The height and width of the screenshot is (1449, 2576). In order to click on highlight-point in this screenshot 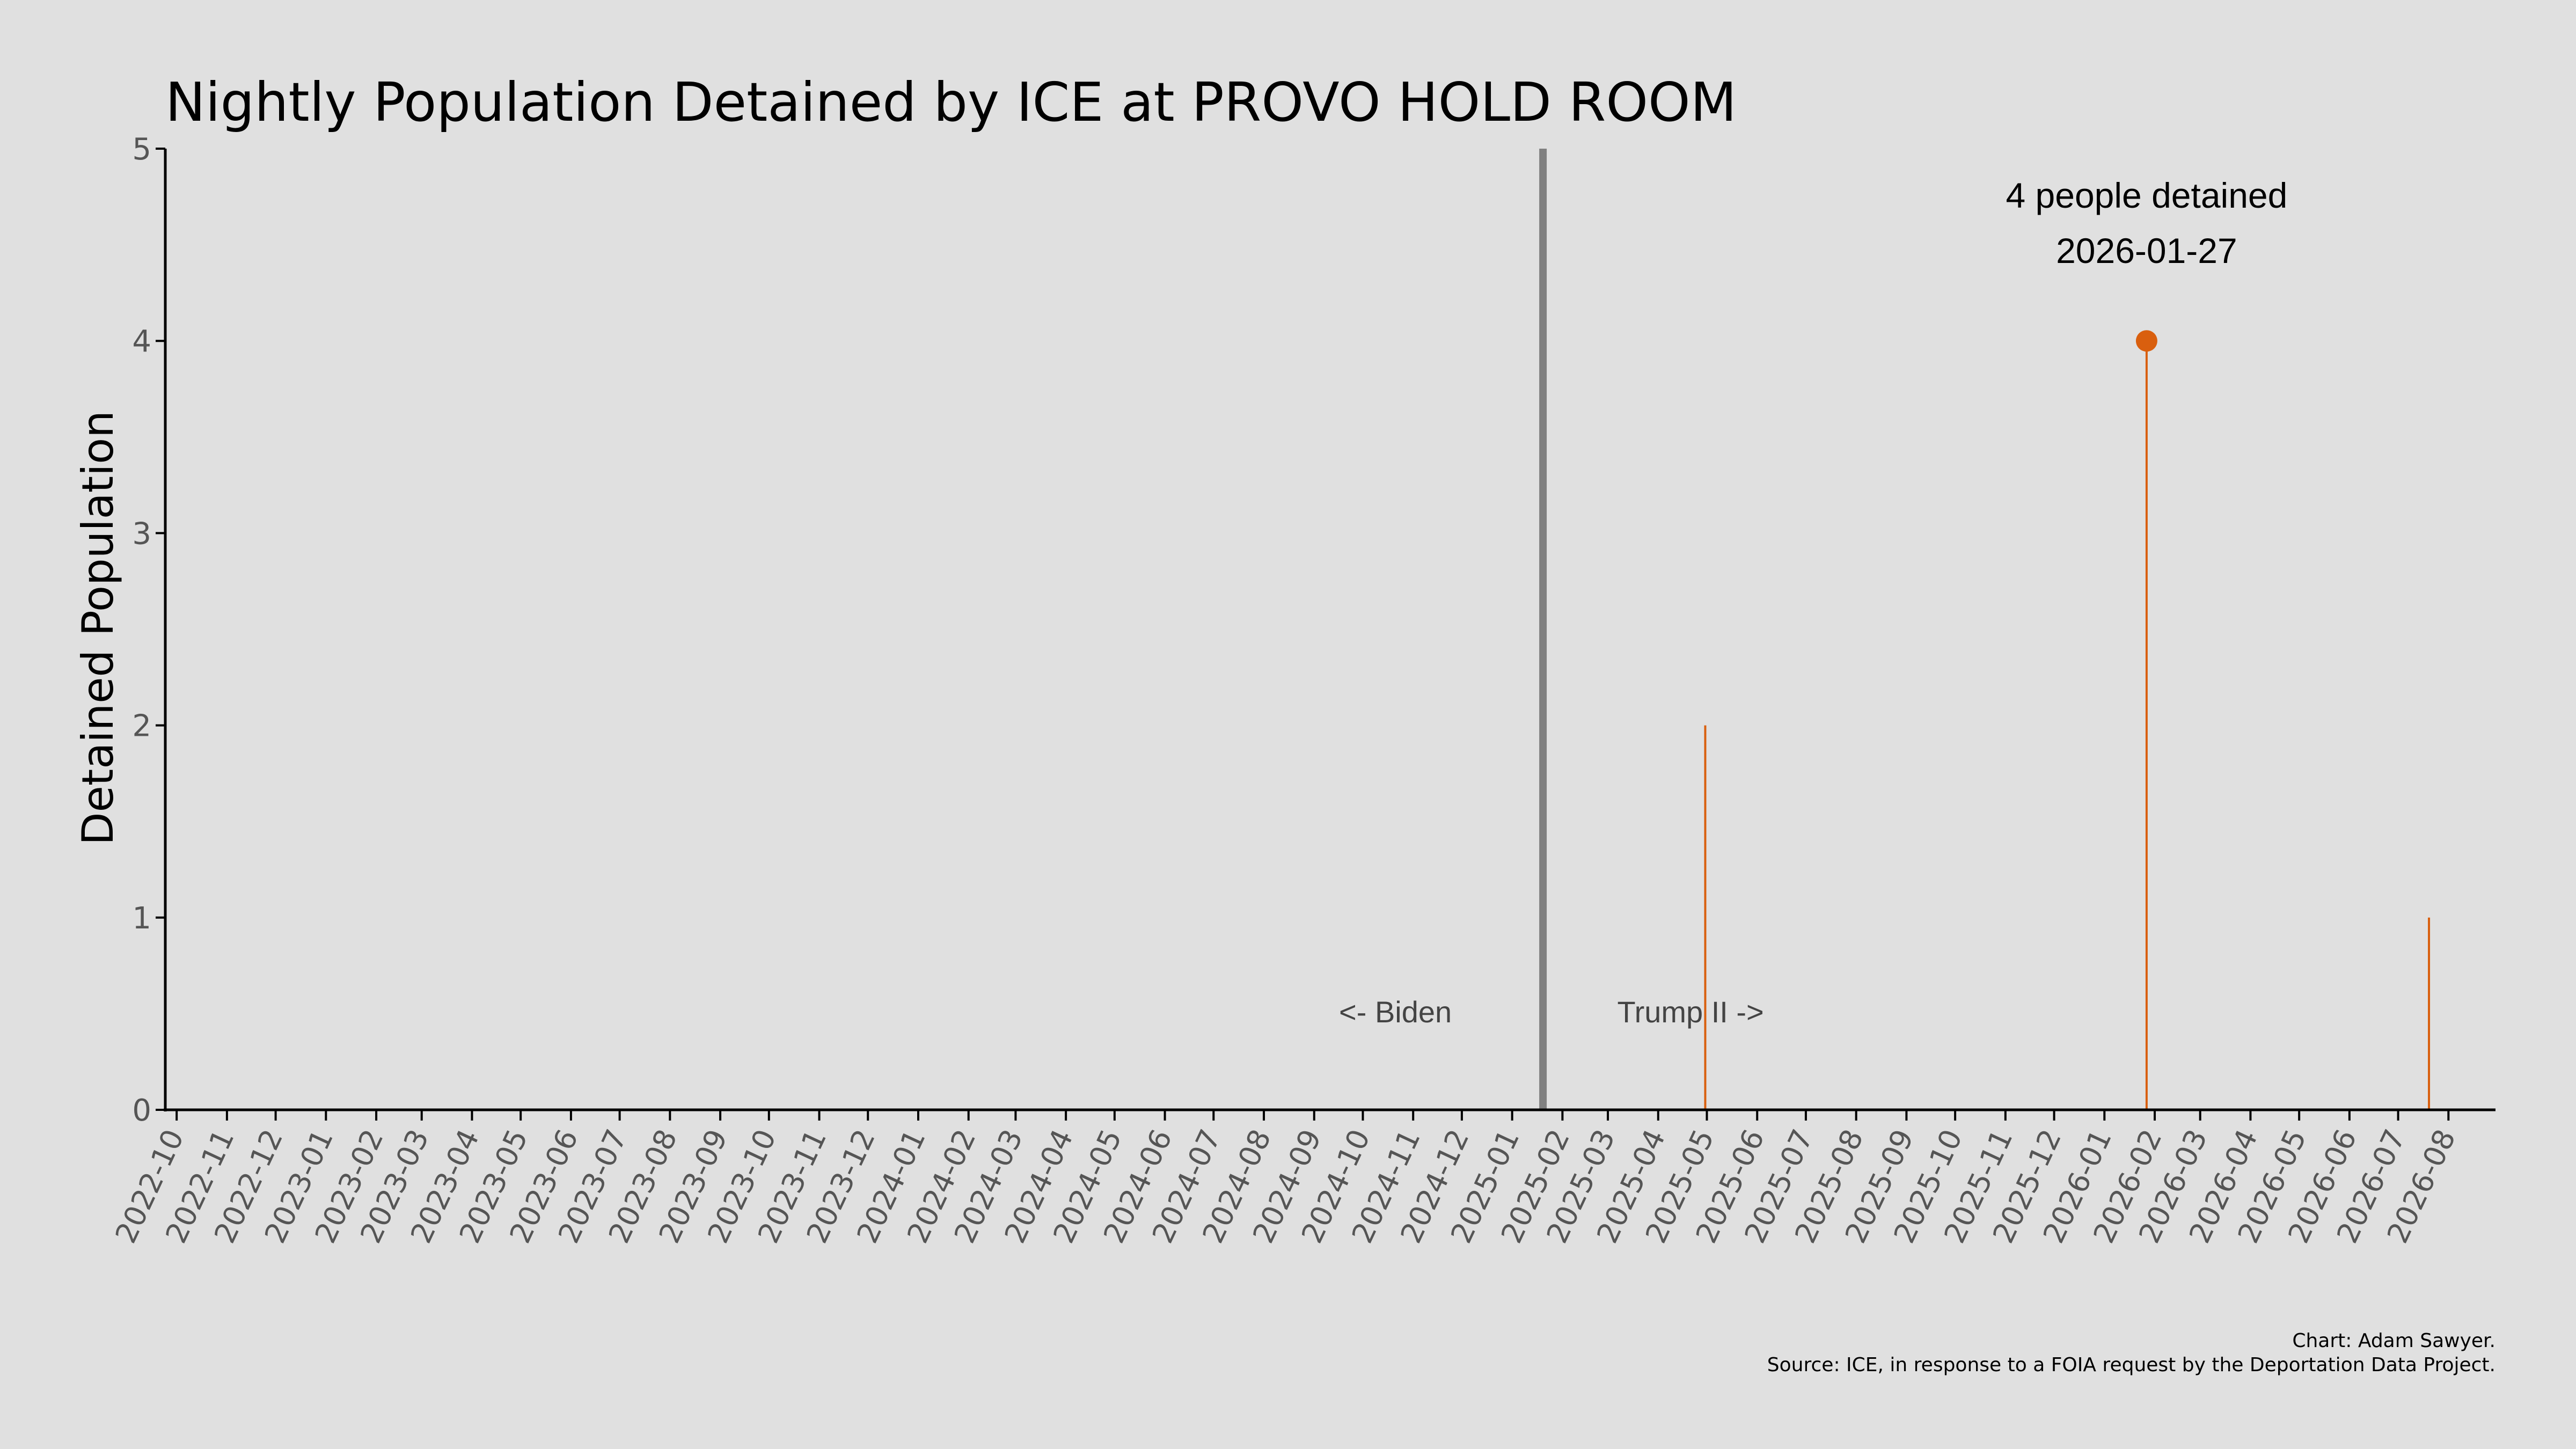, I will do `click(2146, 341)`.